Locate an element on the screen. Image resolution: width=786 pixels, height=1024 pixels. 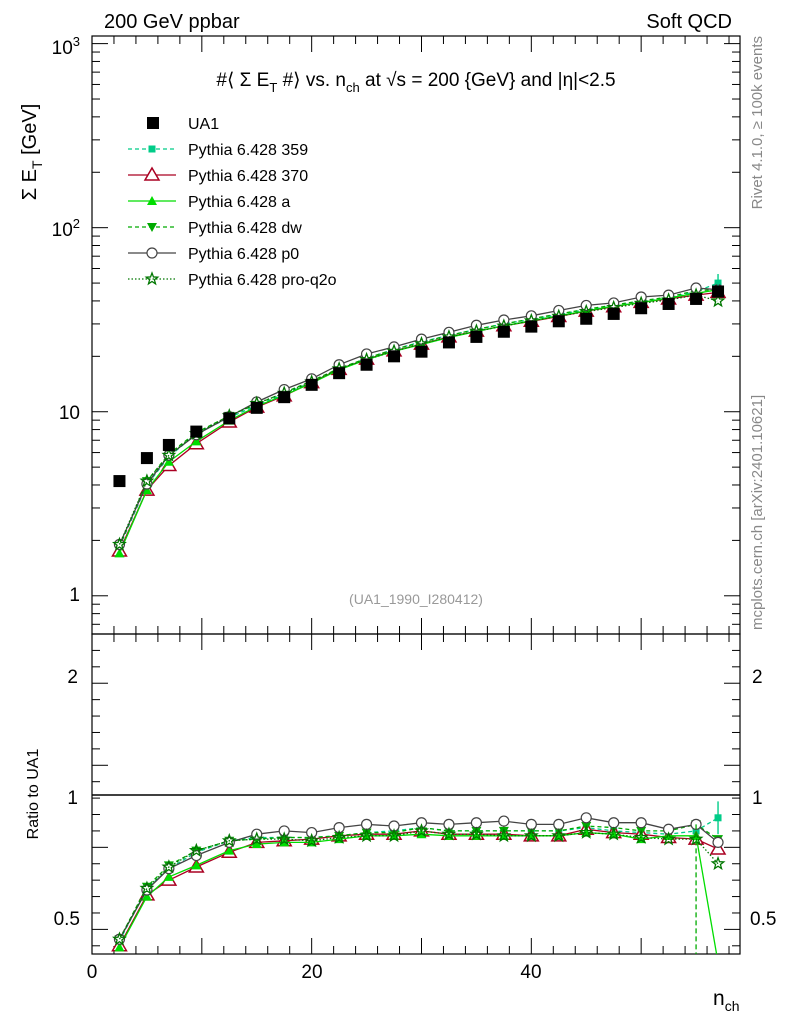
side-label-mcplots: mcplots.cern.ch [arXiv:2401.10621] is located at coordinates (757, 512).